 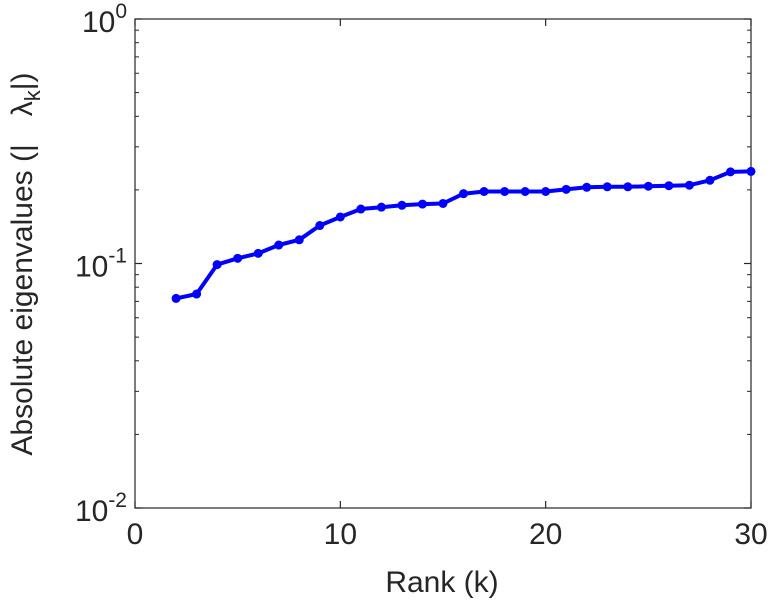 What do you see at coordinates (135, 534) in the screenshot?
I see `x-tick-label: 0` at bounding box center [135, 534].